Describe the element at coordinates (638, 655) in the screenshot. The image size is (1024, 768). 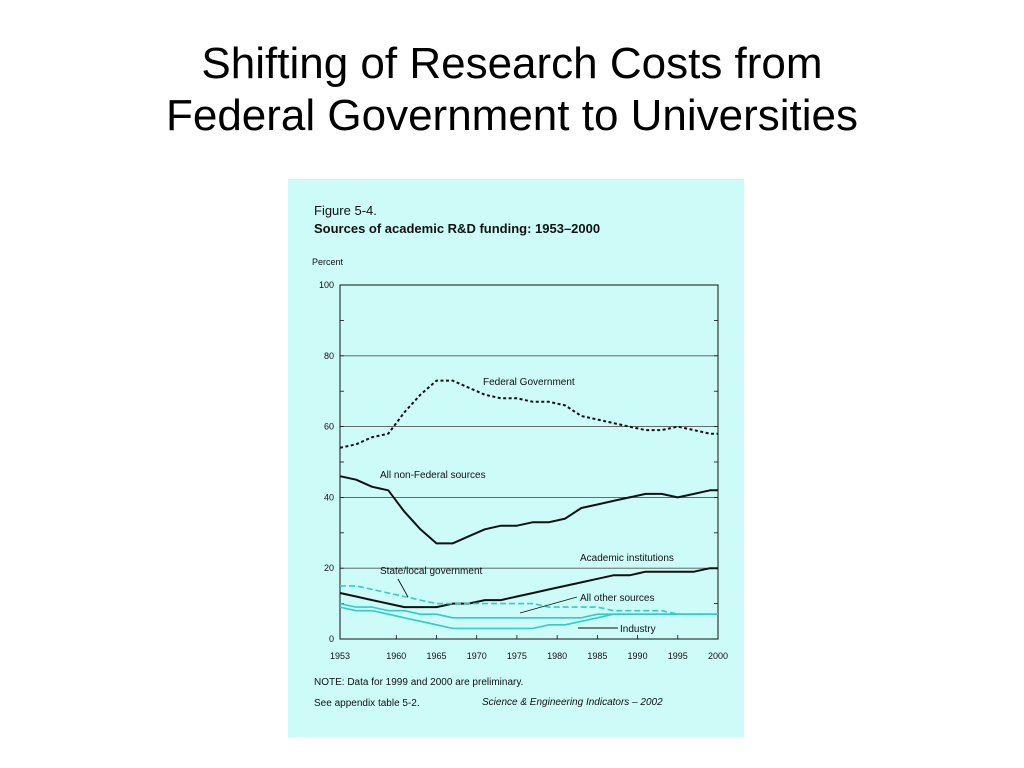
I see `x-tick-label: 1990` at that location.